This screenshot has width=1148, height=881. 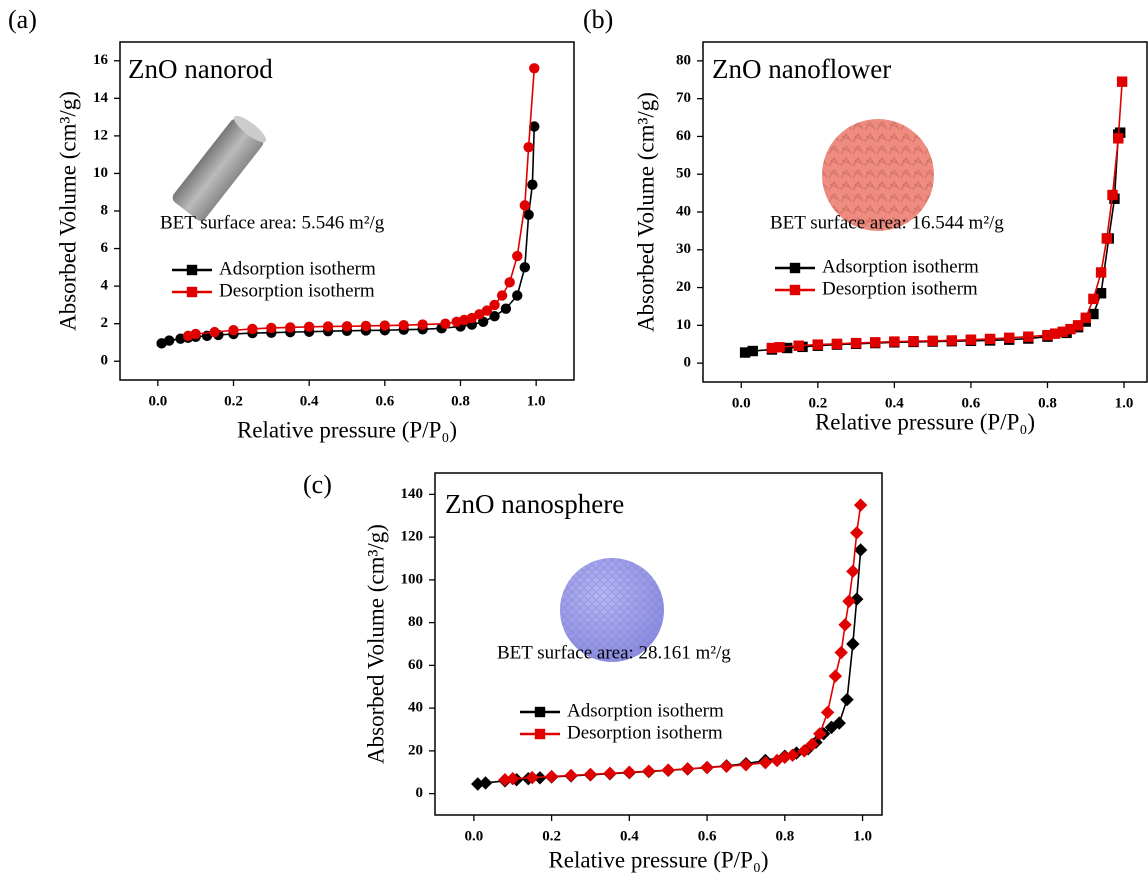 What do you see at coordinates (612, 610) in the screenshot?
I see `nanosphere-illustration` at bounding box center [612, 610].